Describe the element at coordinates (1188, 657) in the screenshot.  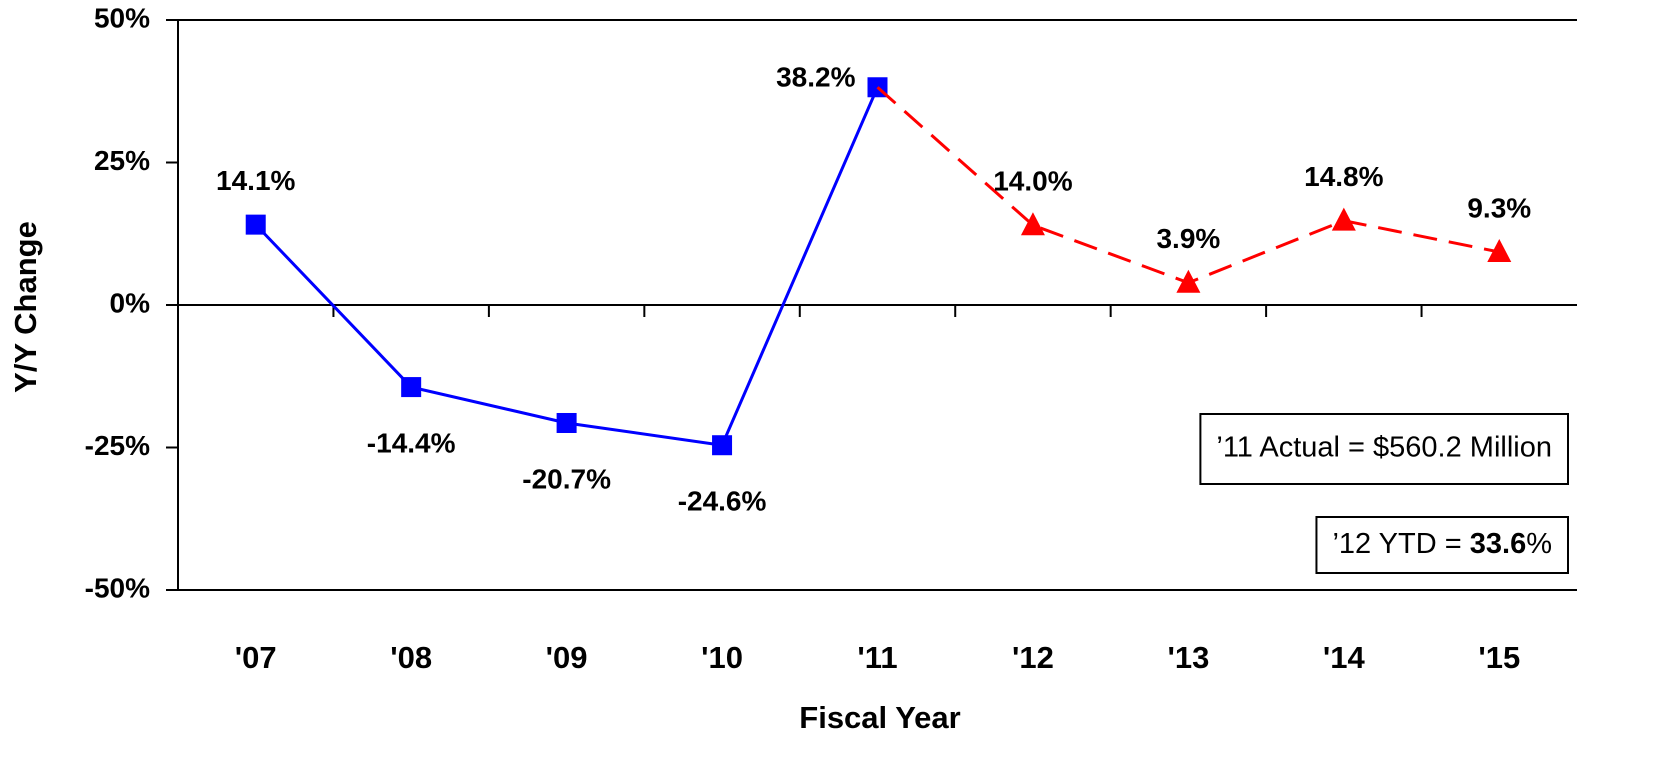
I see `x-tick-label: '13` at that location.